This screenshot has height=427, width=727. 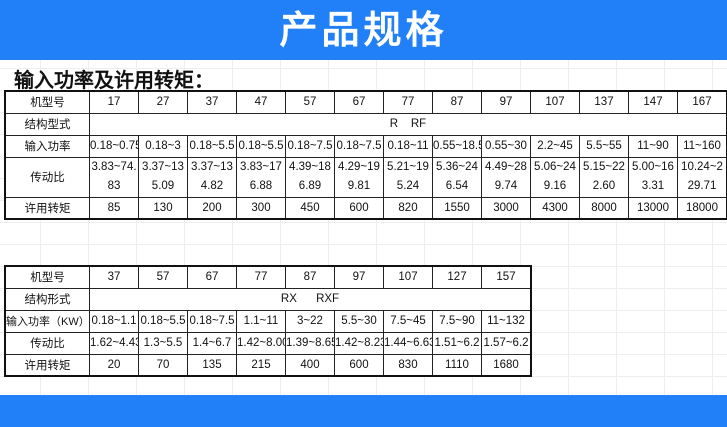 I want to click on row-structure: 结构形式 RX RXF, so click(x=268, y=299).